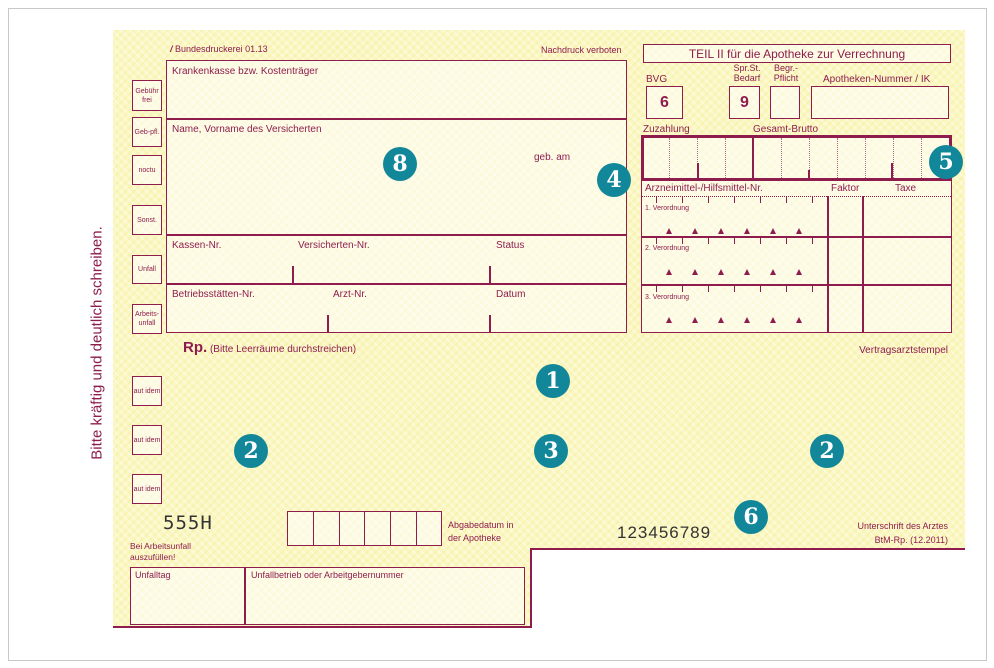 The image size is (994, 668). Describe the element at coordinates (195, 347) in the screenshot. I see `rp-title: Rp.` at that location.